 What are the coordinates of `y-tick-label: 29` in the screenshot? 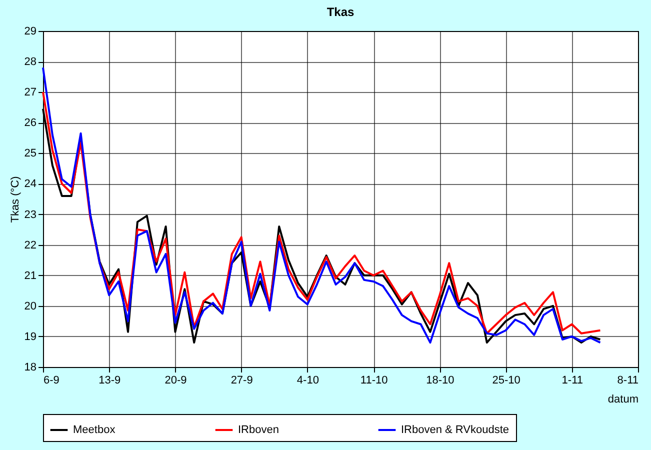 It's located at (30, 32).